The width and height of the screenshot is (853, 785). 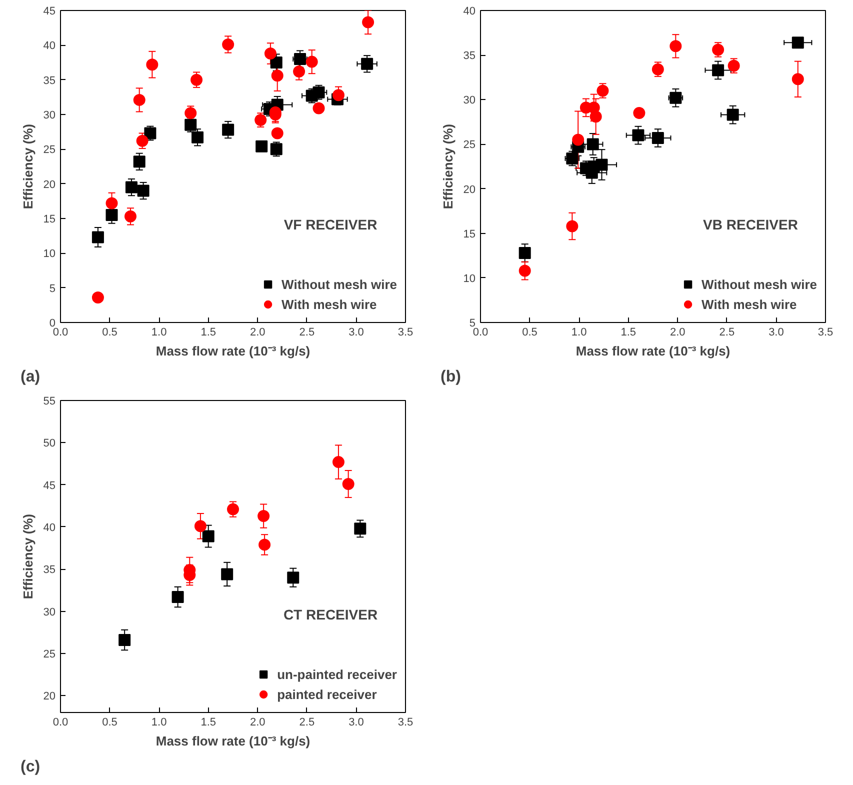 I want to click on legend-label: un-painted receiver, so click(x=337, y=674).